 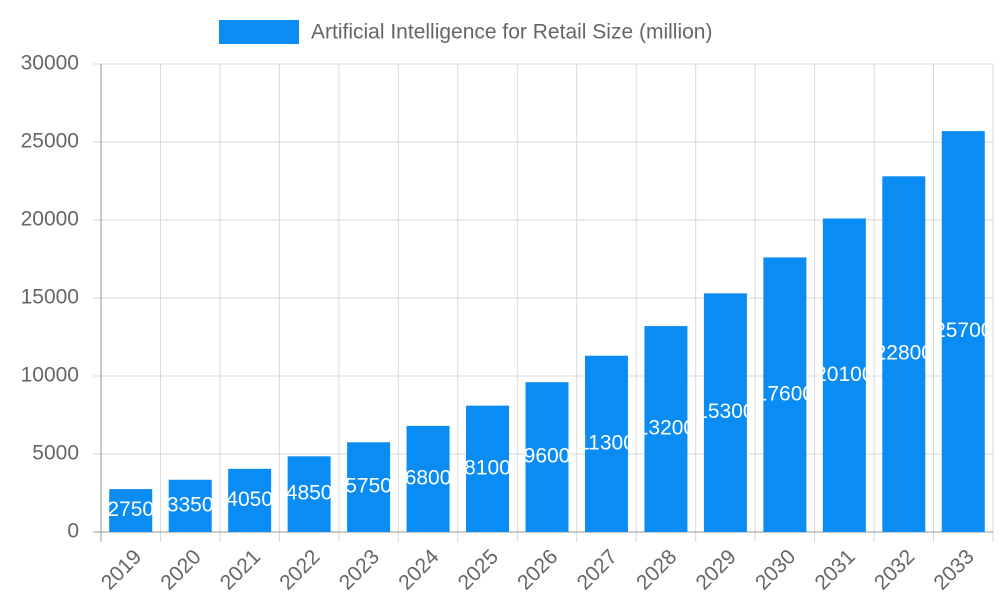 I want to click on x-tick-label: 2032, so click(x=894, y=569).